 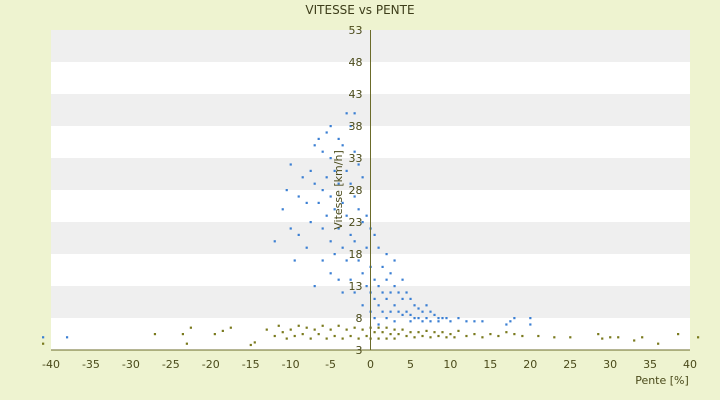 What do you see at coordinates (690, 364) in the screenshot?
I see `x-tick-label: 40` at bounding box center [690, 364].